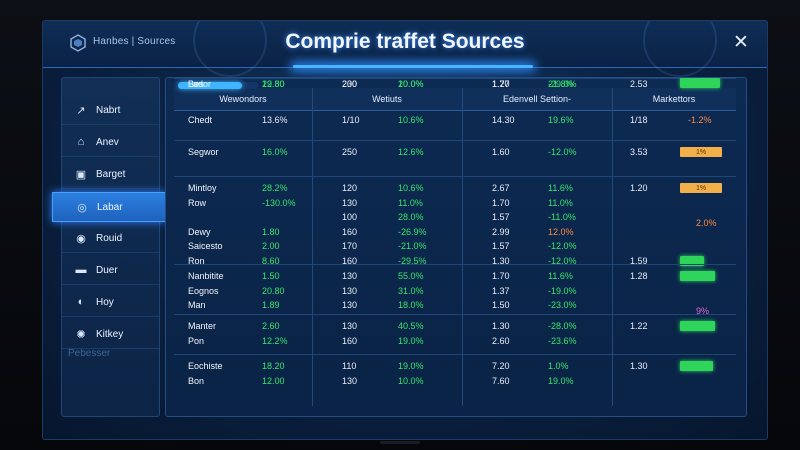 The image size is (800, 450). What do you see at coordinates (674, 99) in the screenshot?
I see `column-header: Markettors` at bounding box center [674, 99].